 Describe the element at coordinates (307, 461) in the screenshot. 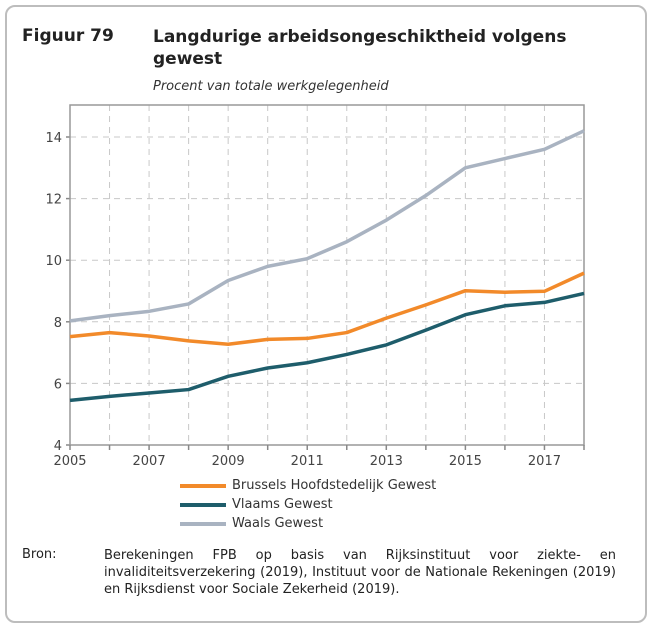

I see `x-tick-label: 2011` at that location.